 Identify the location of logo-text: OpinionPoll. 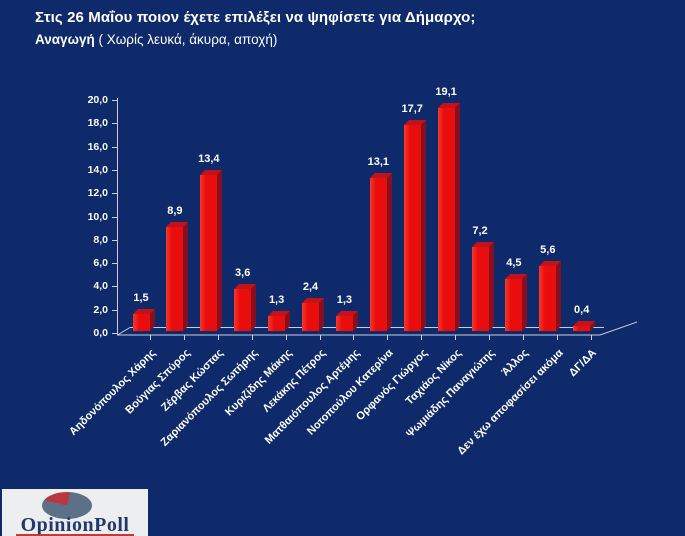
(75, 525).